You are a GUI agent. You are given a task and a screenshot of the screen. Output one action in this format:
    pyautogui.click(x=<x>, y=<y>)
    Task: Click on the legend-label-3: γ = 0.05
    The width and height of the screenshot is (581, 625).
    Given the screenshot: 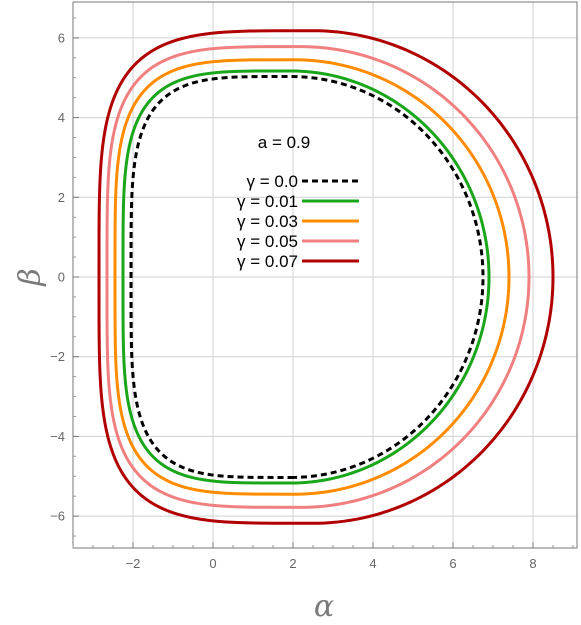 What is the action you would take?
    pyautogui.click(x=267, y=241)
    